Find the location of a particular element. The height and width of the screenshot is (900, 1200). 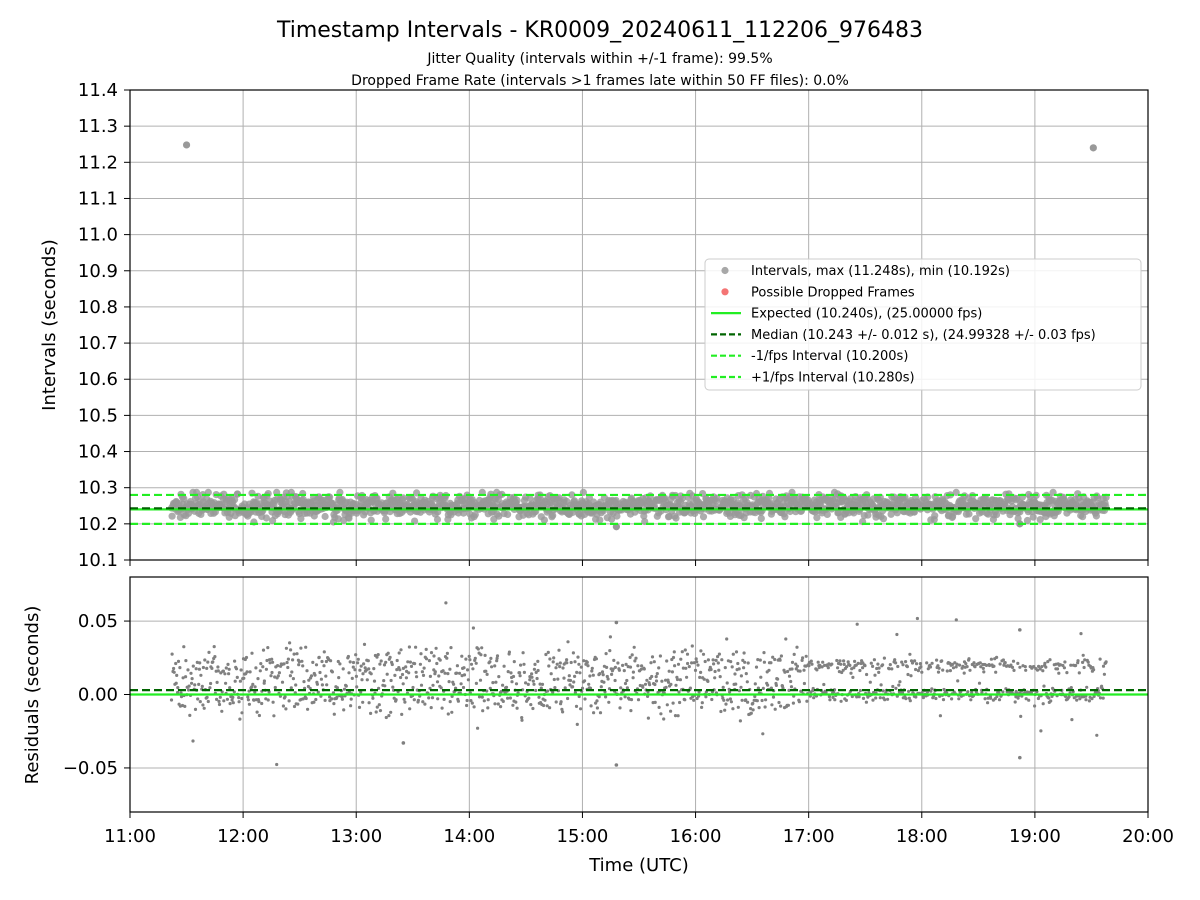

intervals-y-tick-label: 11.4 is located at coordinates (98, 90).